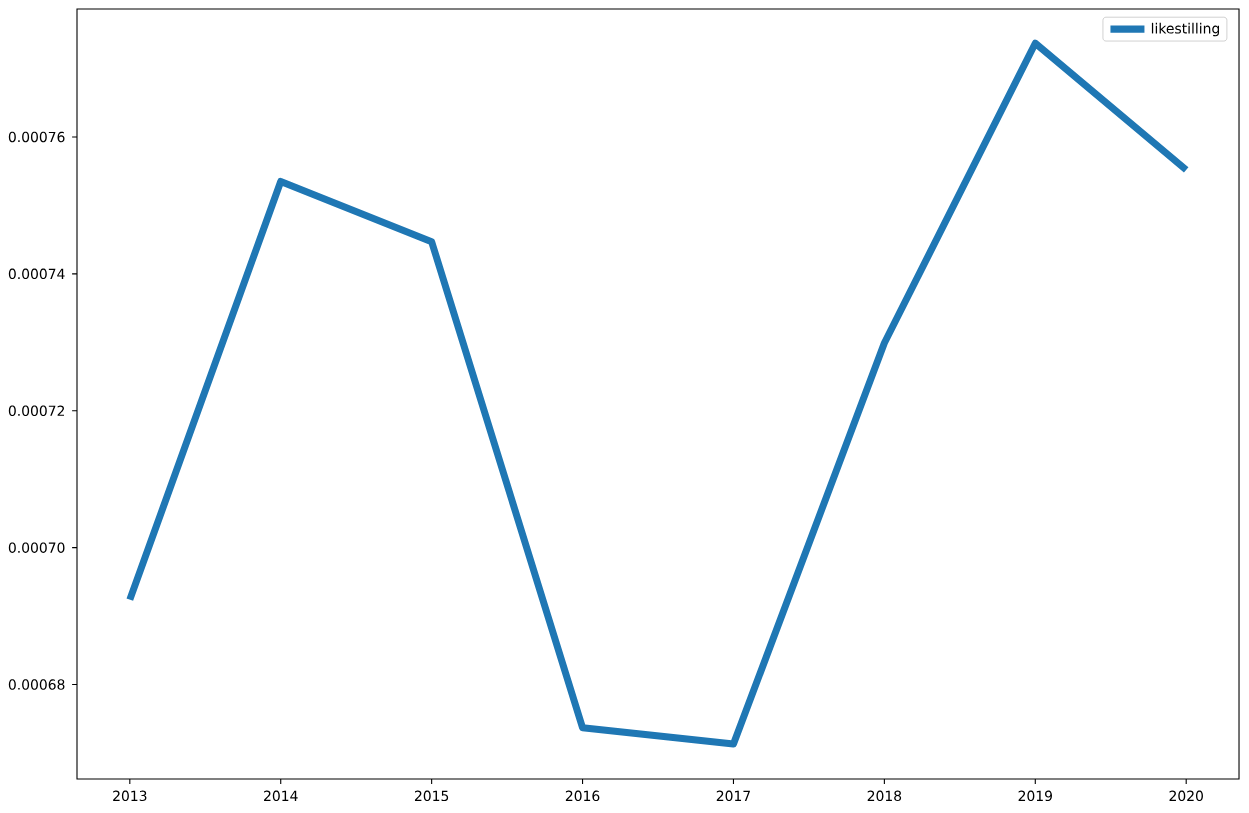 This screenshot has height=813, width=1249. What do you see at coordinates (582, 796) in the screenshot?
I see `x-tick-label: 2016` at bounding box center [582, 796].